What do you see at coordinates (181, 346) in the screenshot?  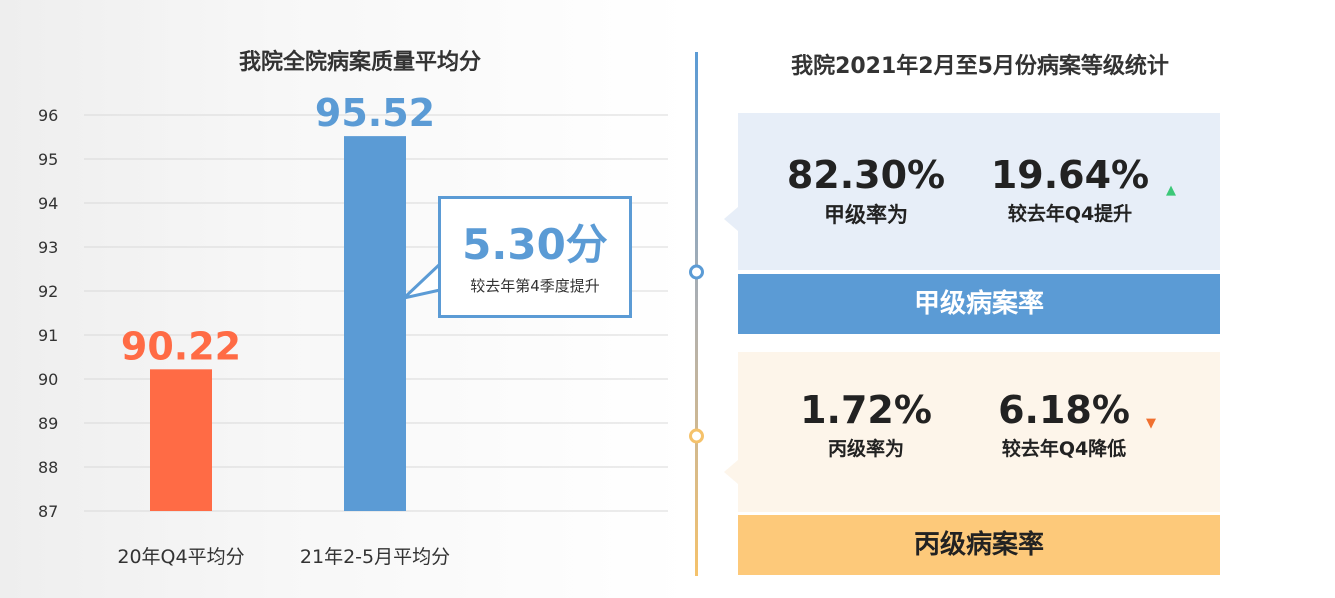 I see `bar-value-label: 90.22` at bounding box center [181, 346].